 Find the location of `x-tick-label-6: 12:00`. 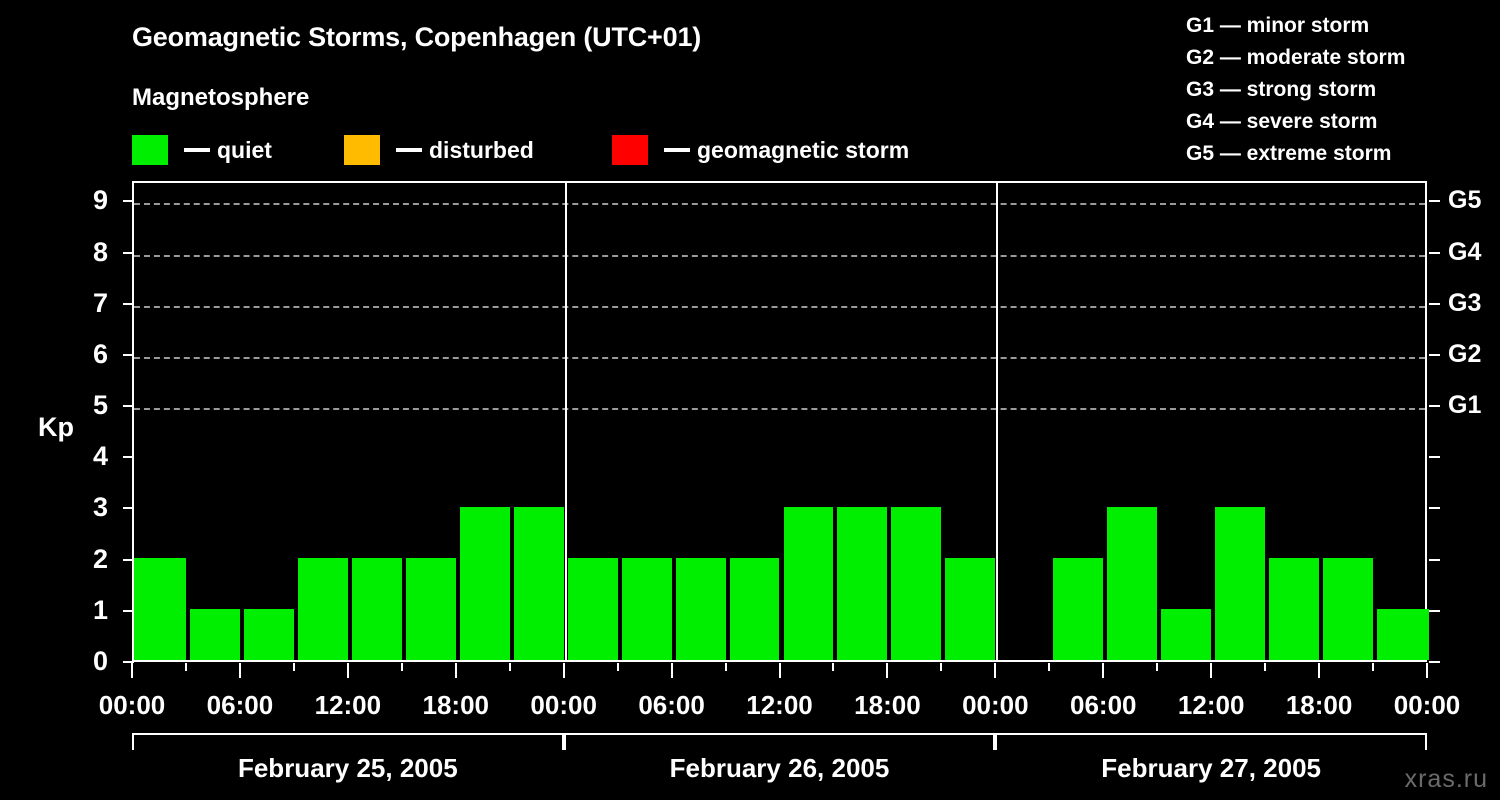

x-tick-label-6: 12:00 is located at coordinates (779, 705).